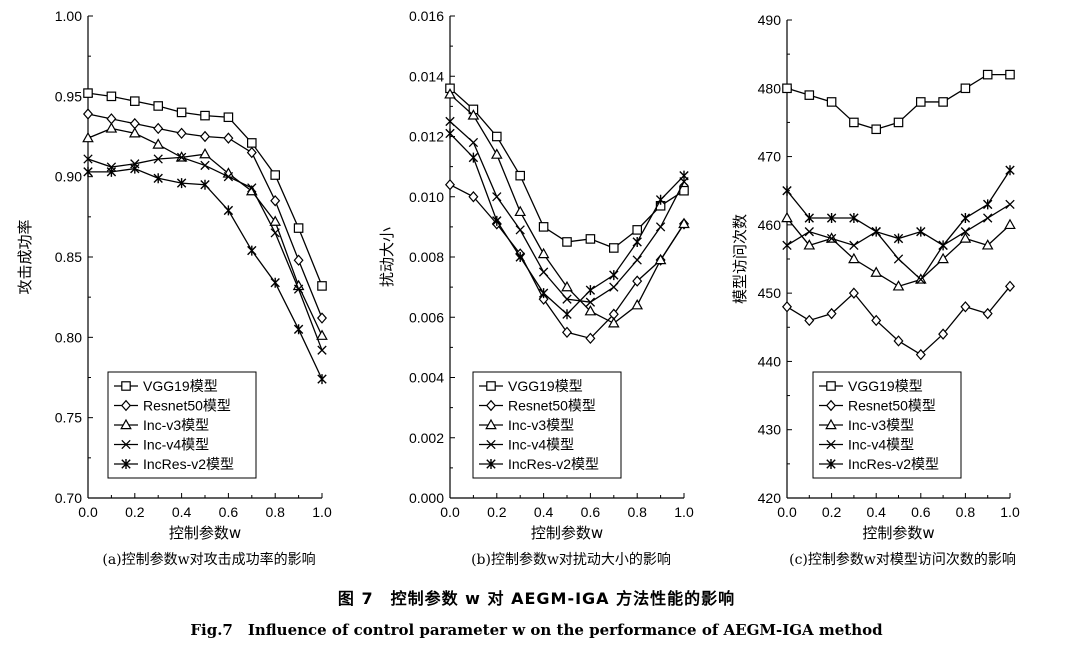 Image resolution: width=1073 pixels, height=650 pixels. Describe the element at coordinates (541, 445) in the screenshot. I see `legend-label: Inc-v4模型` at that location.